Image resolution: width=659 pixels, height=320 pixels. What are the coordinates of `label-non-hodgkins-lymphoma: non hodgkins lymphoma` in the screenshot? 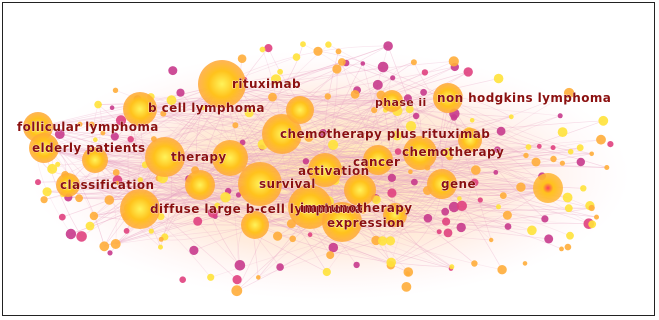 It's located at (524, 98).